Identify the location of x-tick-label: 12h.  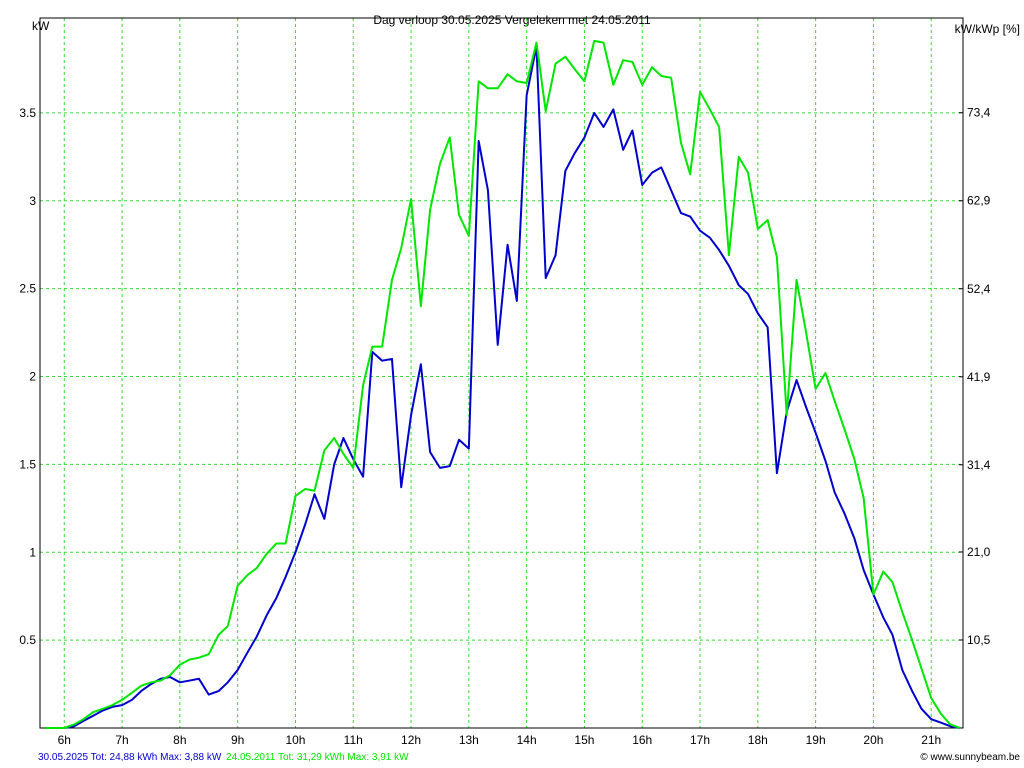
(411, 740).